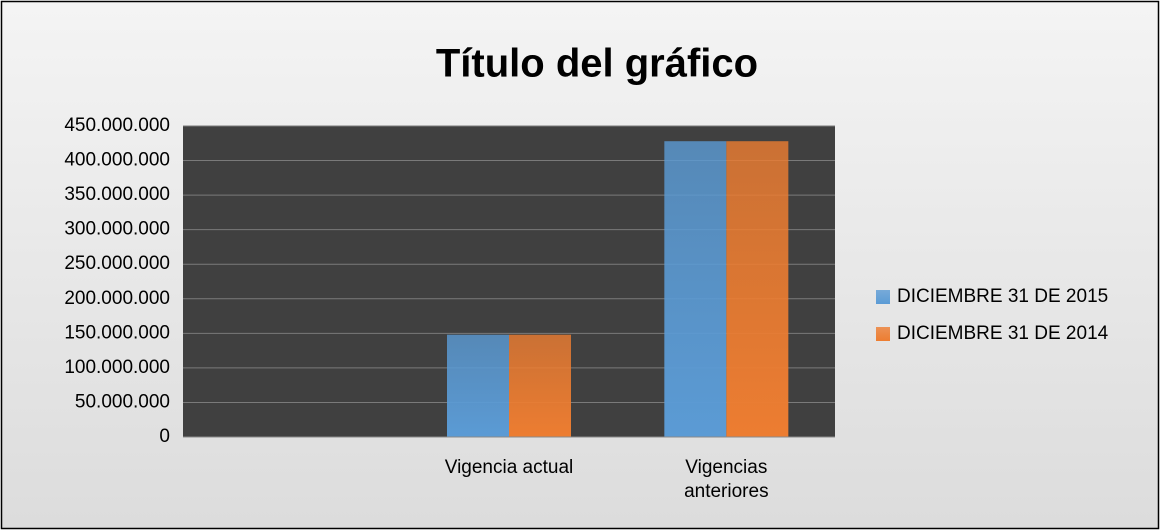  What do you see at coordinates (597, 64) in the screenshot?
I see `chart-title: Título del gráfico` at bounding box center [597, 64].